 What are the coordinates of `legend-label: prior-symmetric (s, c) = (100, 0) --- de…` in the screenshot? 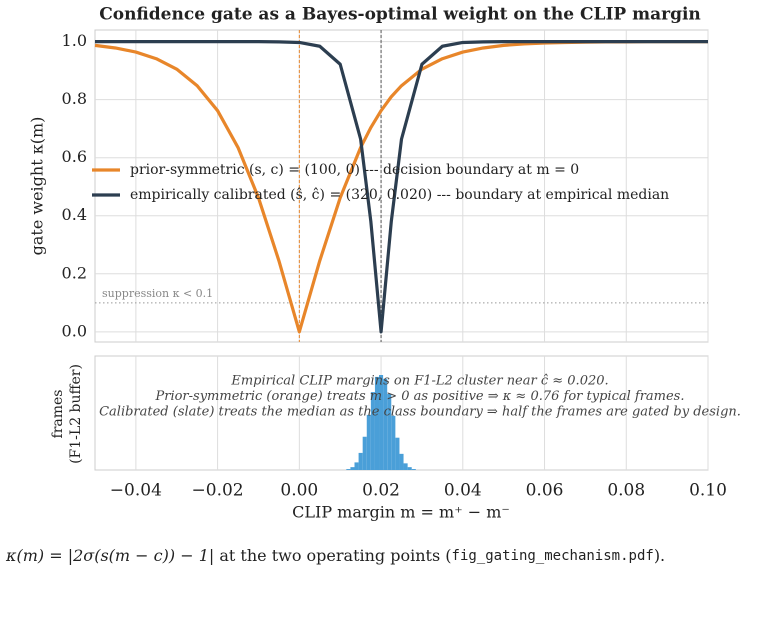 It's located at (354, 170).